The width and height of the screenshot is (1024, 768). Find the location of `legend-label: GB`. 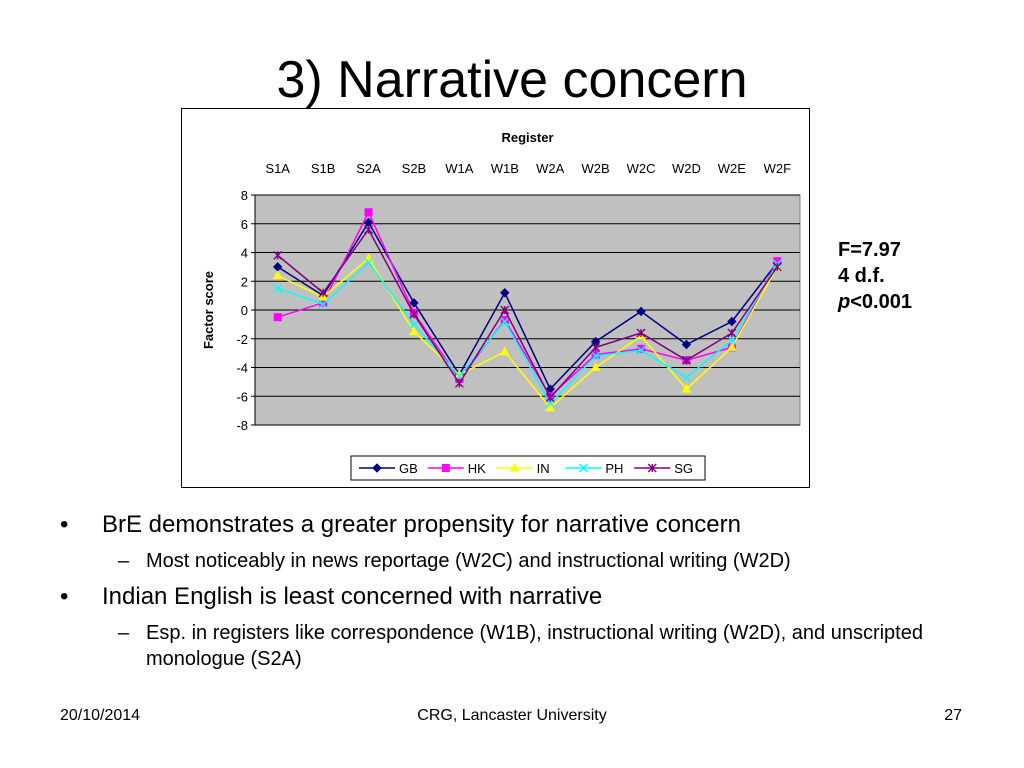

legend-label: GB is located at coordinates (408, 468).